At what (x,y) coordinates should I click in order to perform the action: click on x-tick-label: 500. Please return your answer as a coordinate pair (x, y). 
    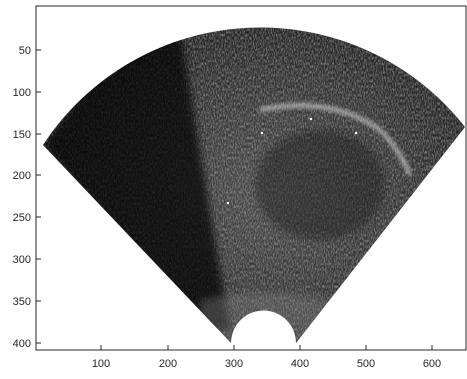
    Looking at the image, I should click on (366, 364).